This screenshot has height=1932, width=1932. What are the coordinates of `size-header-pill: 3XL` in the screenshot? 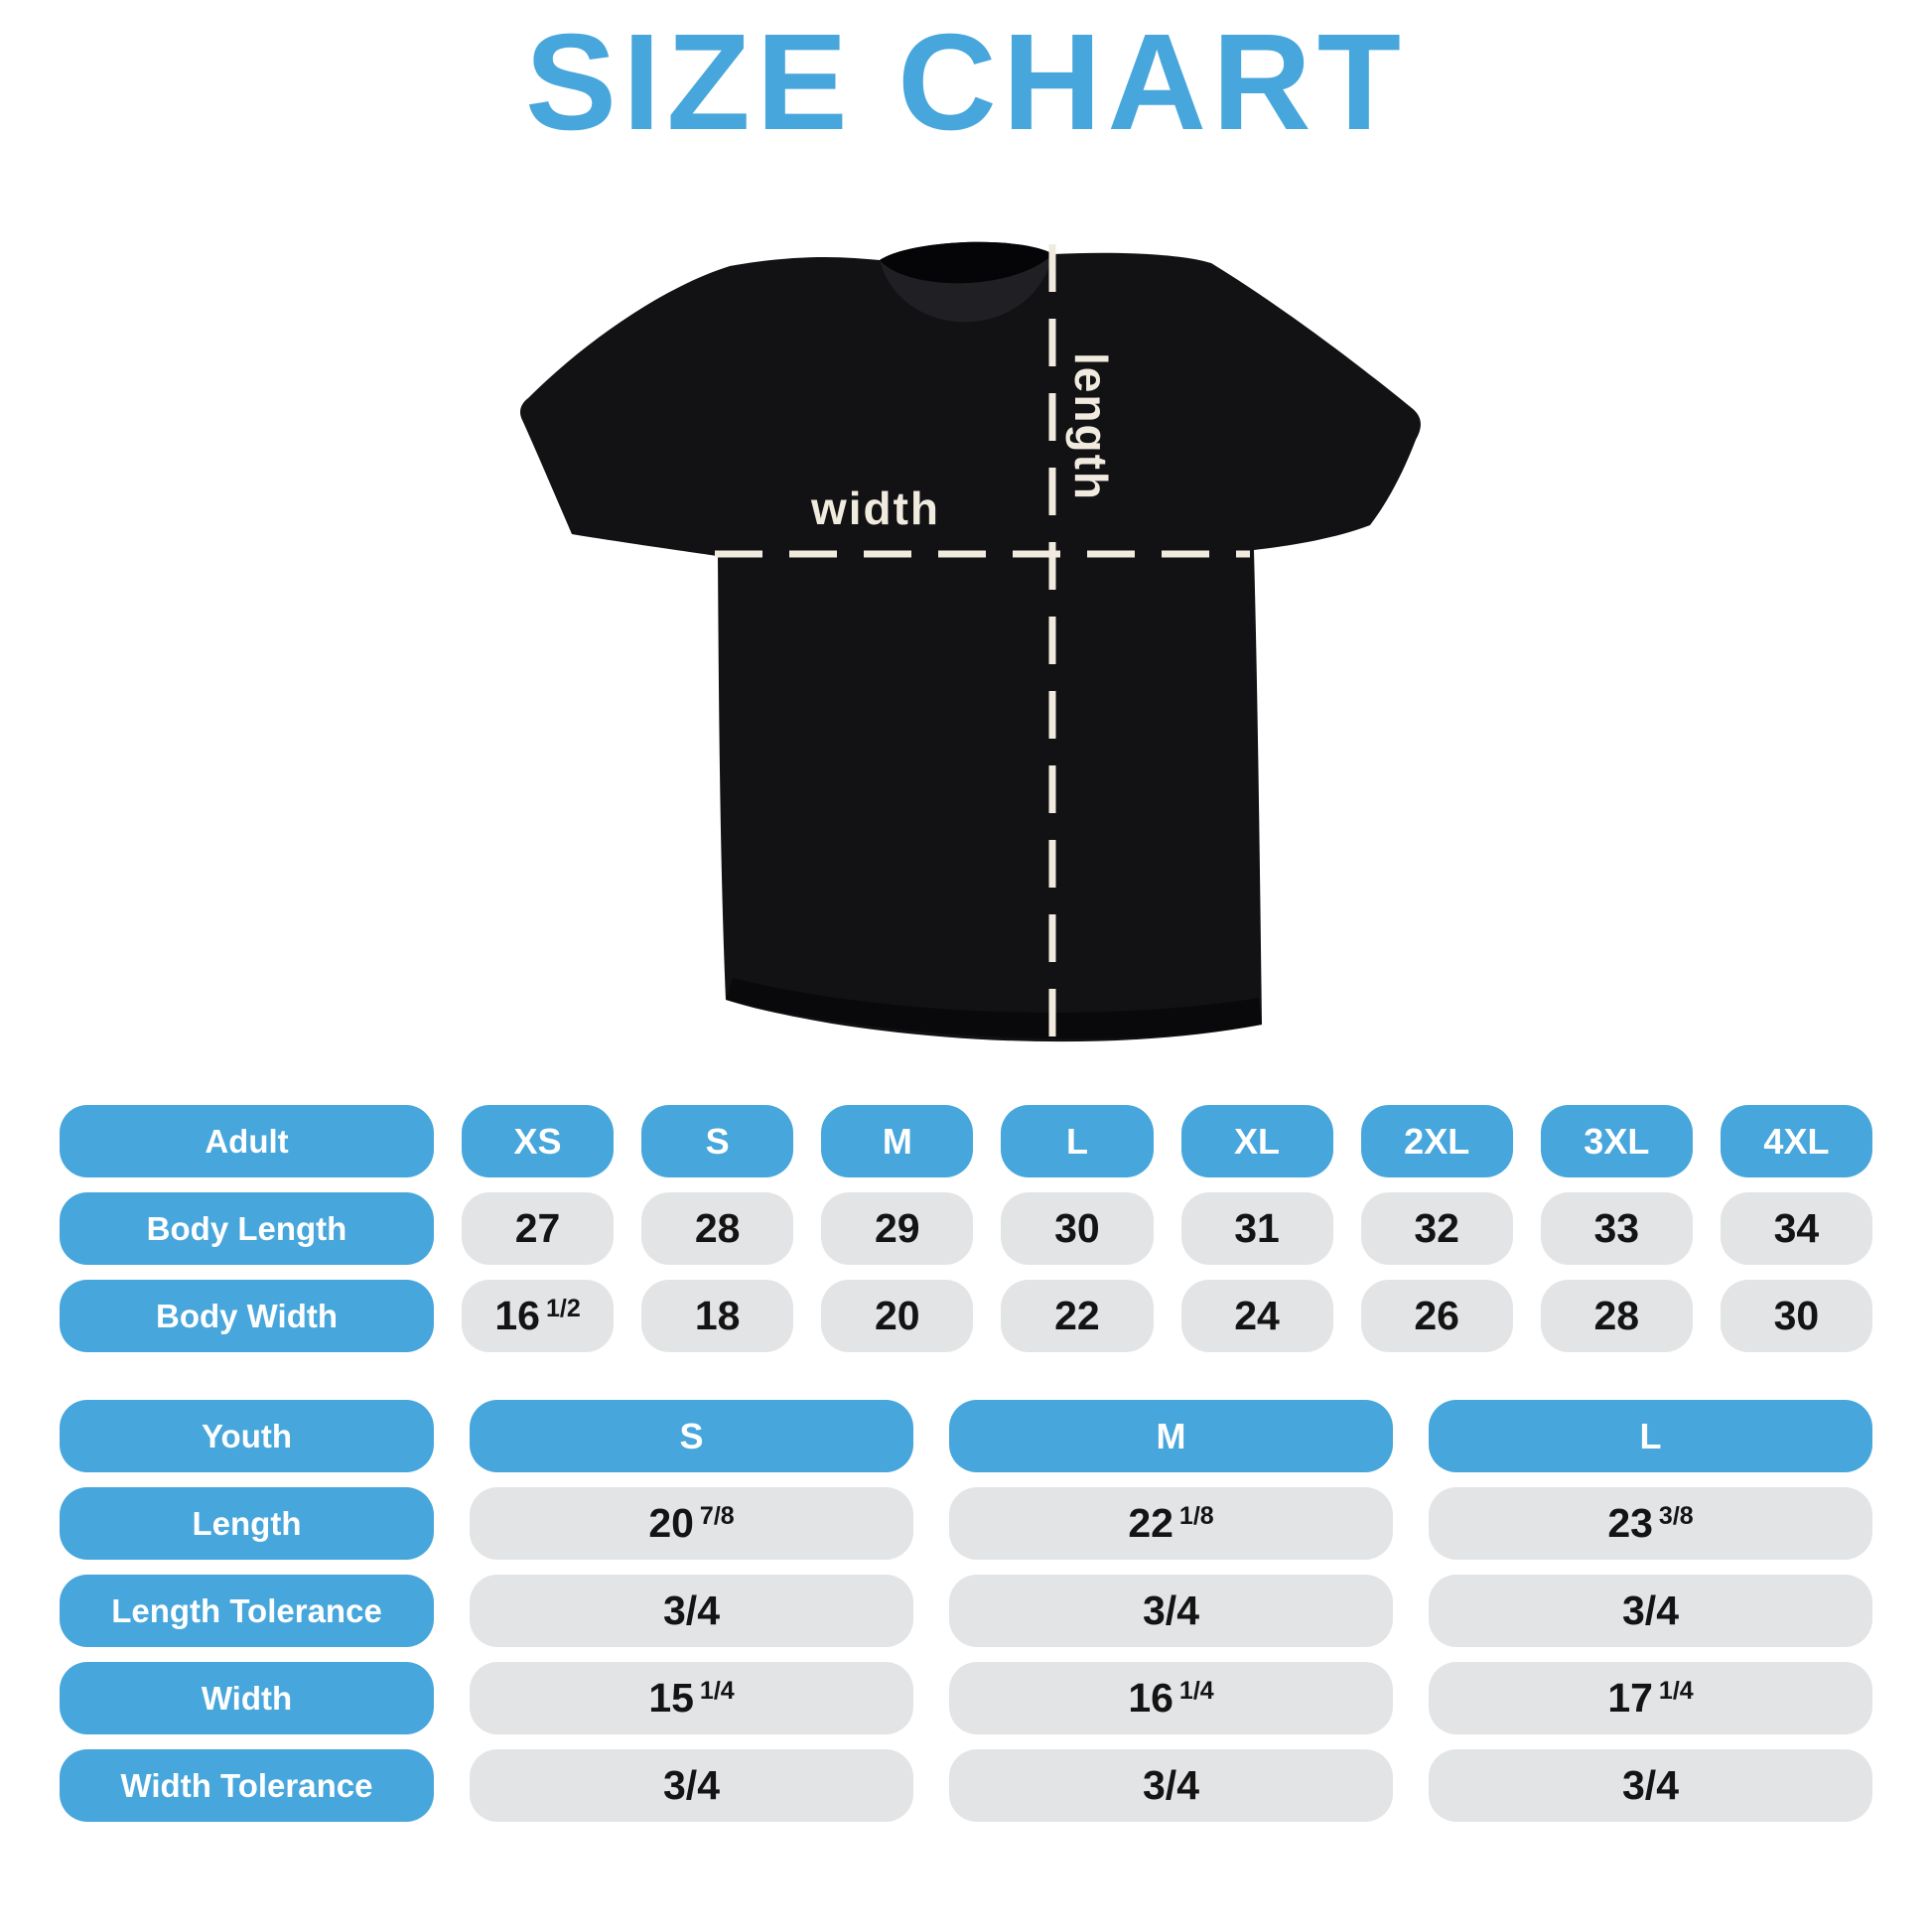 It's located at (1616, 1141).